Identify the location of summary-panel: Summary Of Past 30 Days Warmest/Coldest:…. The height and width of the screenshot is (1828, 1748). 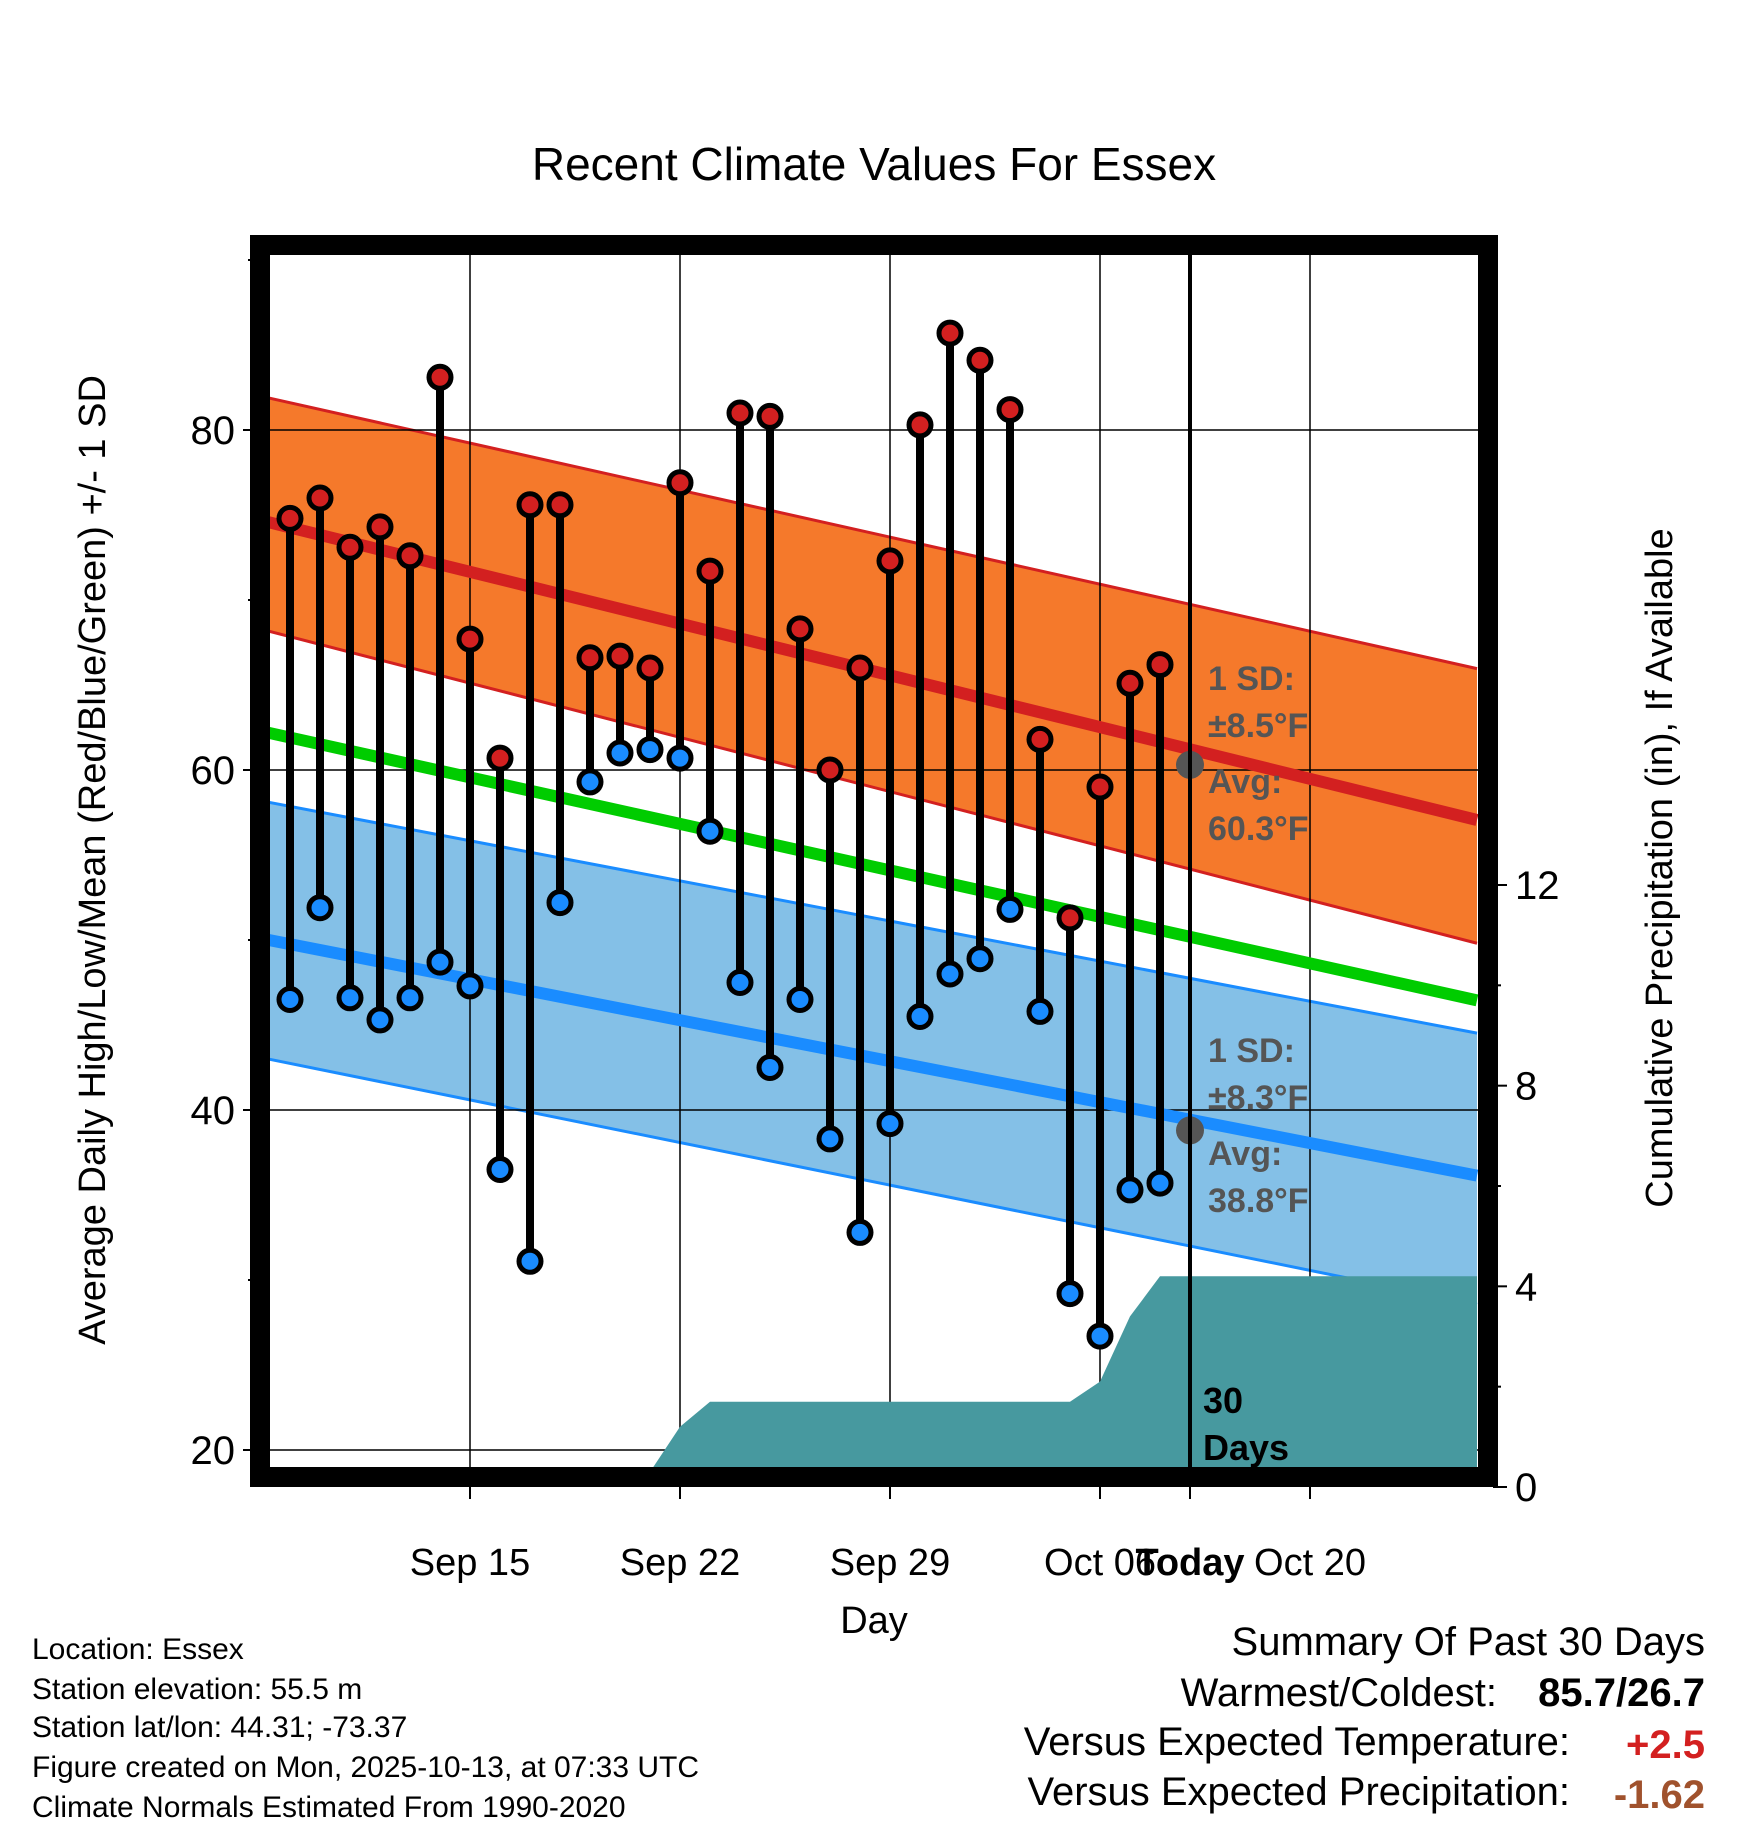
(1364, 1718).